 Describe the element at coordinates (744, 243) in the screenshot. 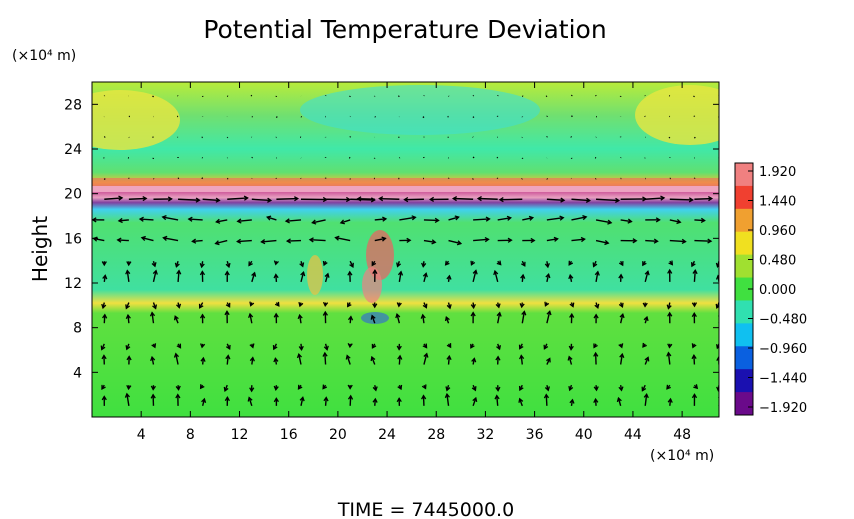

I see `colorbar-segment` at that location.